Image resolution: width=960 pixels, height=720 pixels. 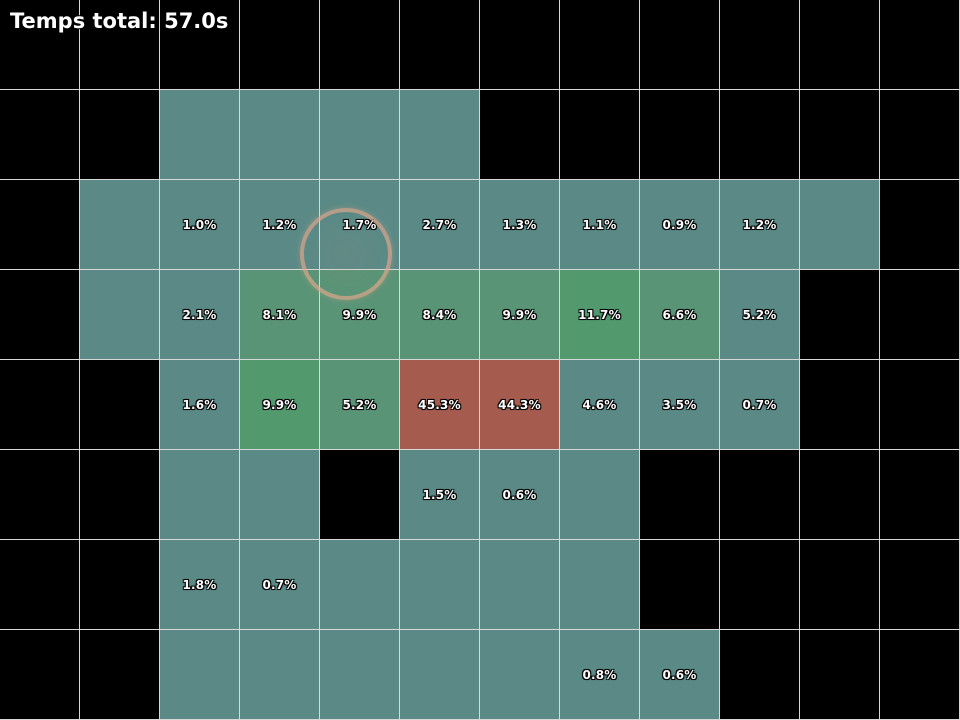 I want to click on cell-percentage: 1.7%, so click(x=359, y=224).